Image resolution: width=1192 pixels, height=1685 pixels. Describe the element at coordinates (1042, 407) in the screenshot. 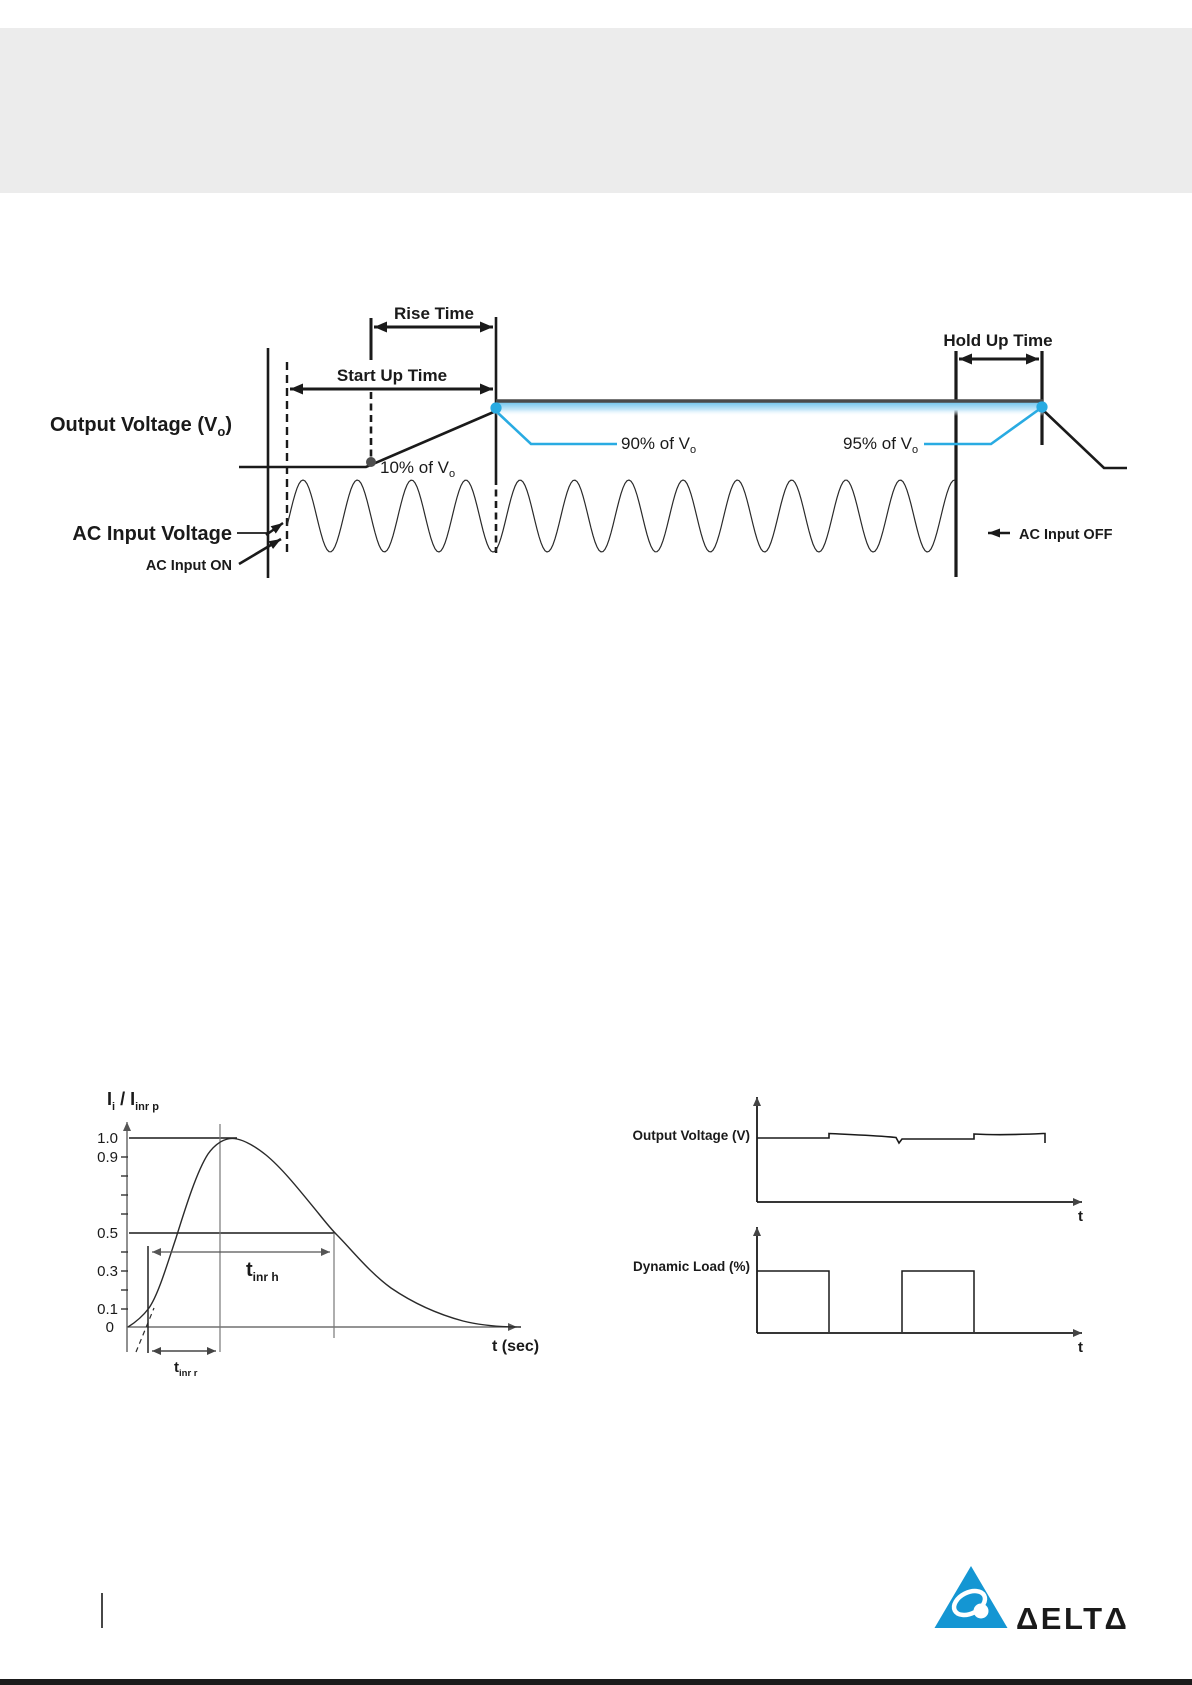

I see `dot-holdup-end` at that location.